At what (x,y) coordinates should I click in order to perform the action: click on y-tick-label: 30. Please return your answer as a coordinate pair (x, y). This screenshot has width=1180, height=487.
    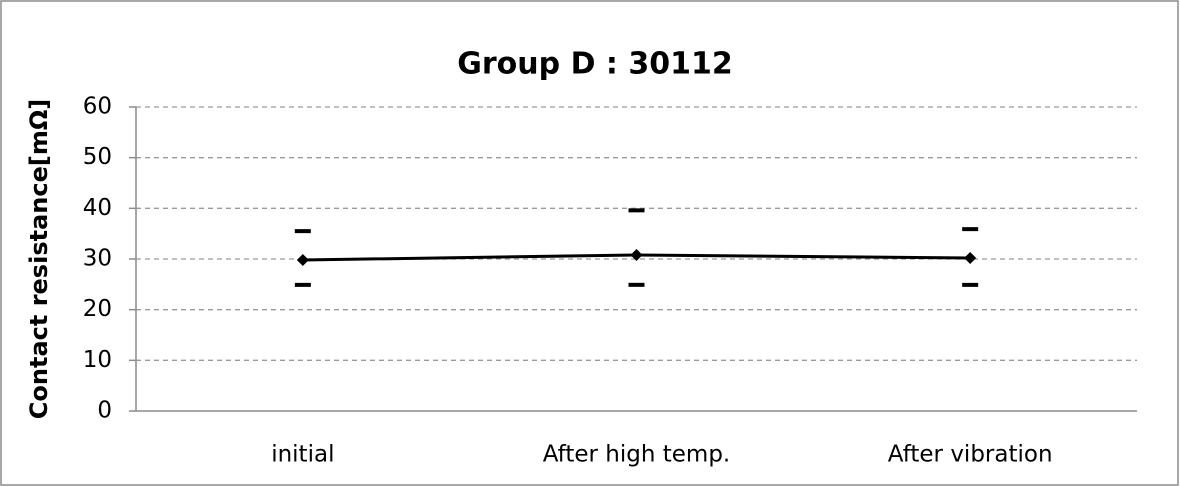
    Looking at the image, I should click on (97, 259).